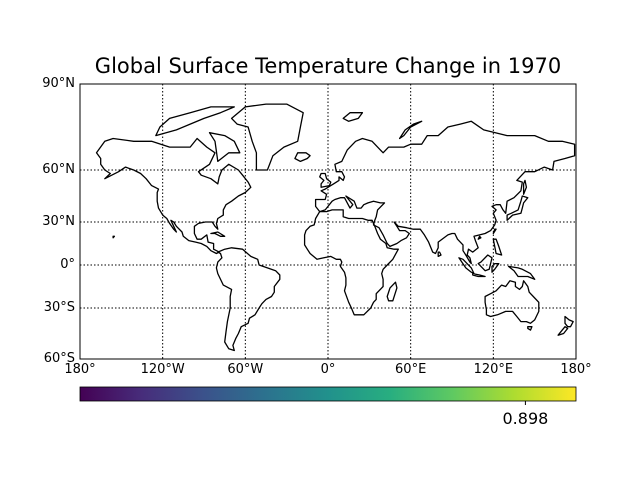 Image resolution: width=640 pixels, height=480 pixels. Describe the element at coordinates (224, 147) in the screenshot. I see `coastline-baffin` at that location.